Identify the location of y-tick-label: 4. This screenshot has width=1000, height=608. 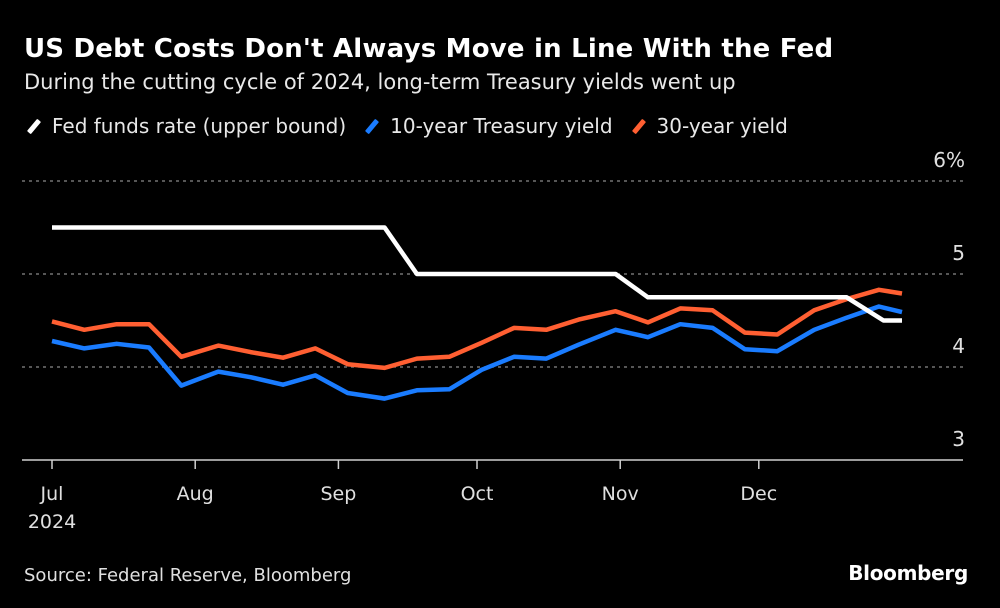
(958, 346).